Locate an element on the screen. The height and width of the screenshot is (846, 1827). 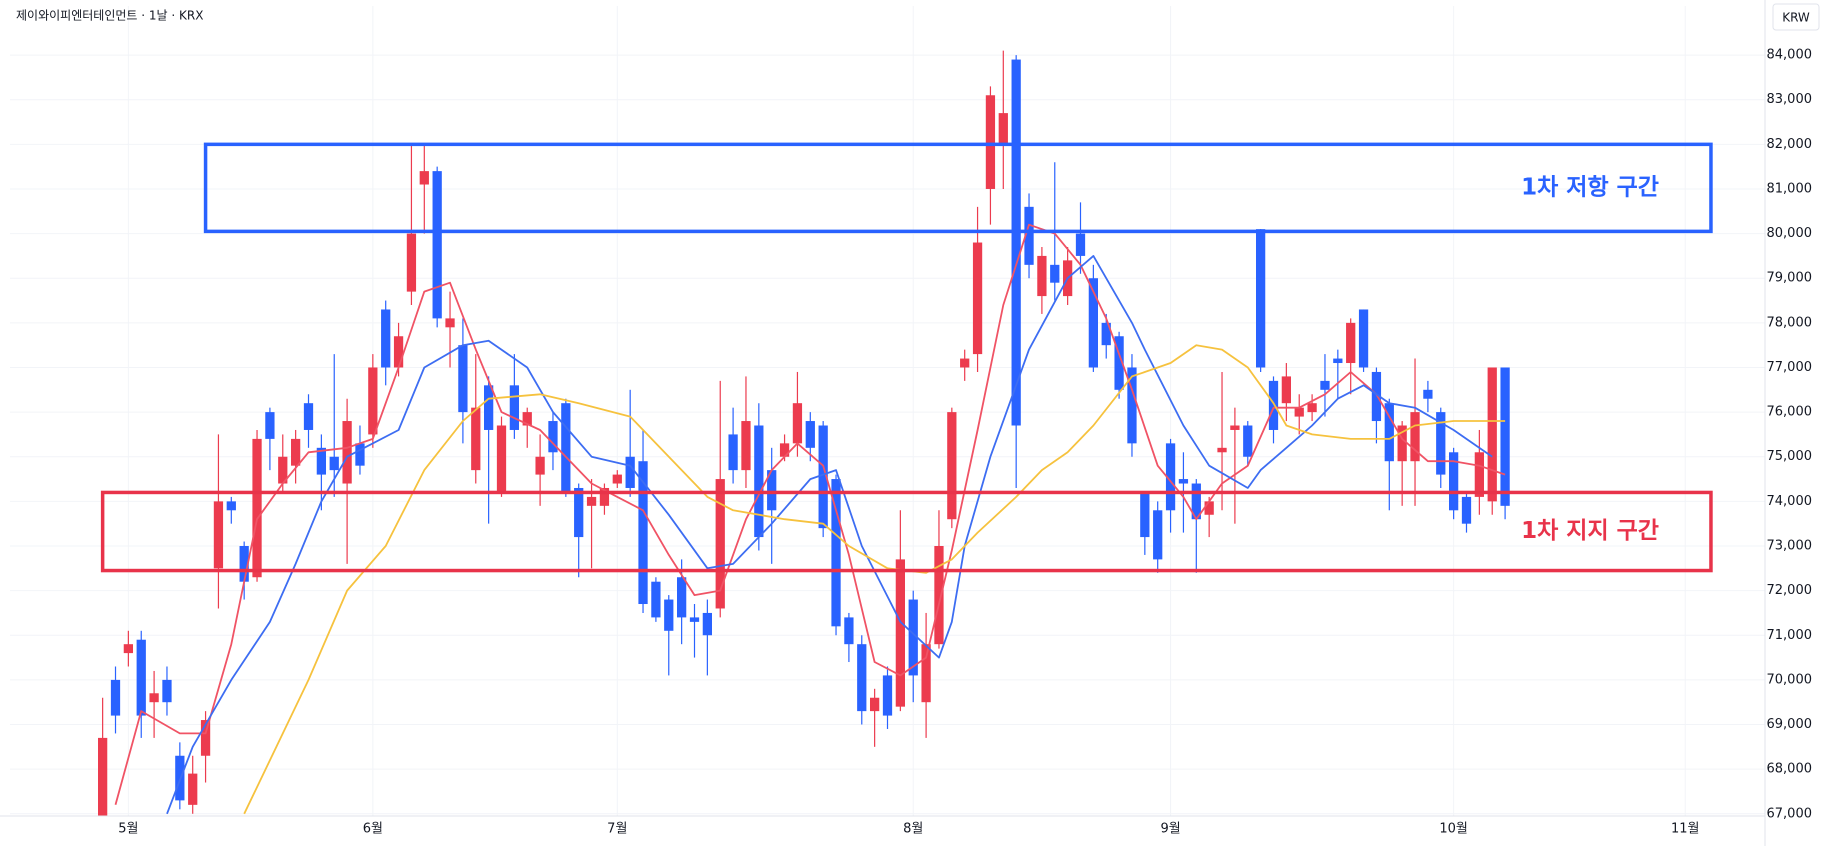
x-tick-label: 11월 is located at coordinates (1685, 829).